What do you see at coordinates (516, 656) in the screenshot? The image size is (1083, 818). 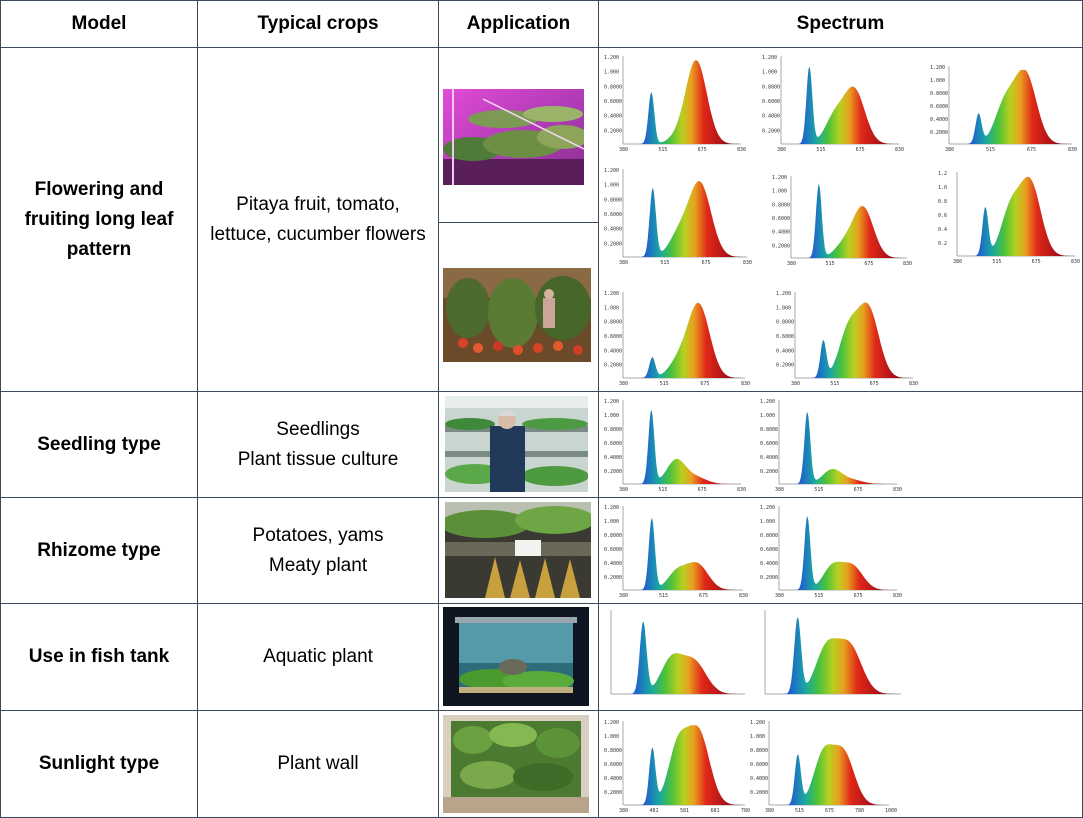 I see `aquarium-photo` at bounding box center [516, 656].